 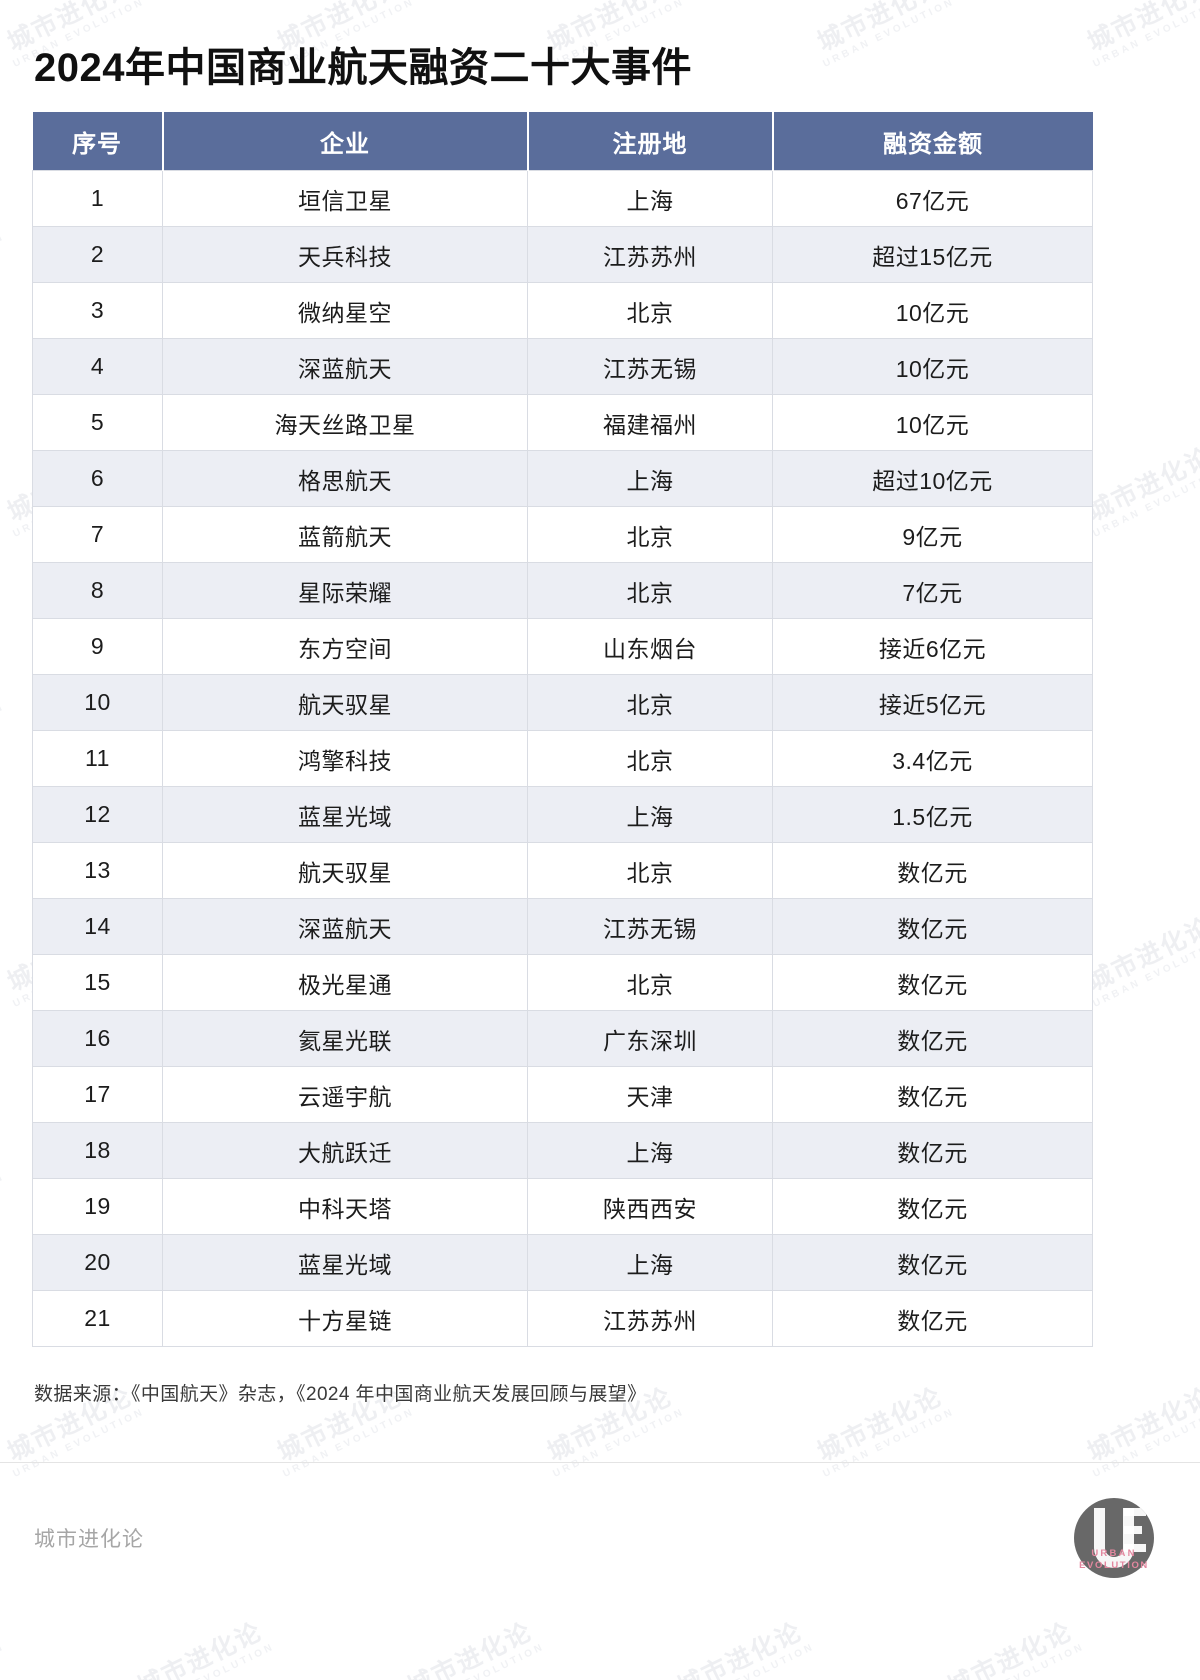 What do you see at coordinates (98, 141) in the screenshot?
I see `column-header-index: 序号` at bounding box center [98, 141].